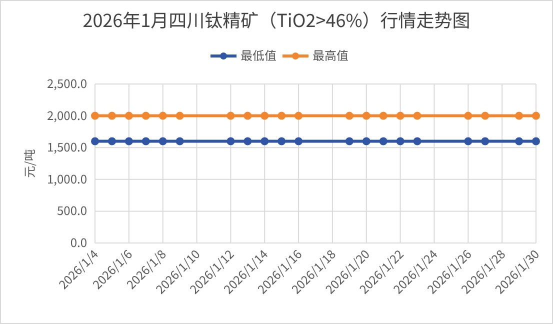  I want to click on legend-label: 最高值, so click(330, 55).